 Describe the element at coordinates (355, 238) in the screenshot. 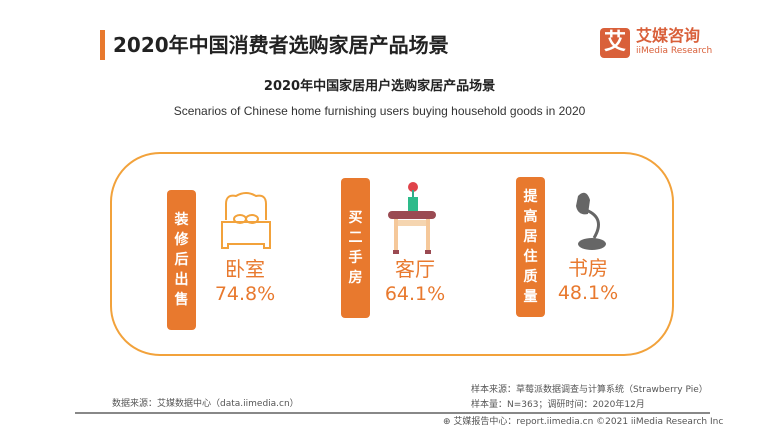

I see `tag-char: 二` at that location.